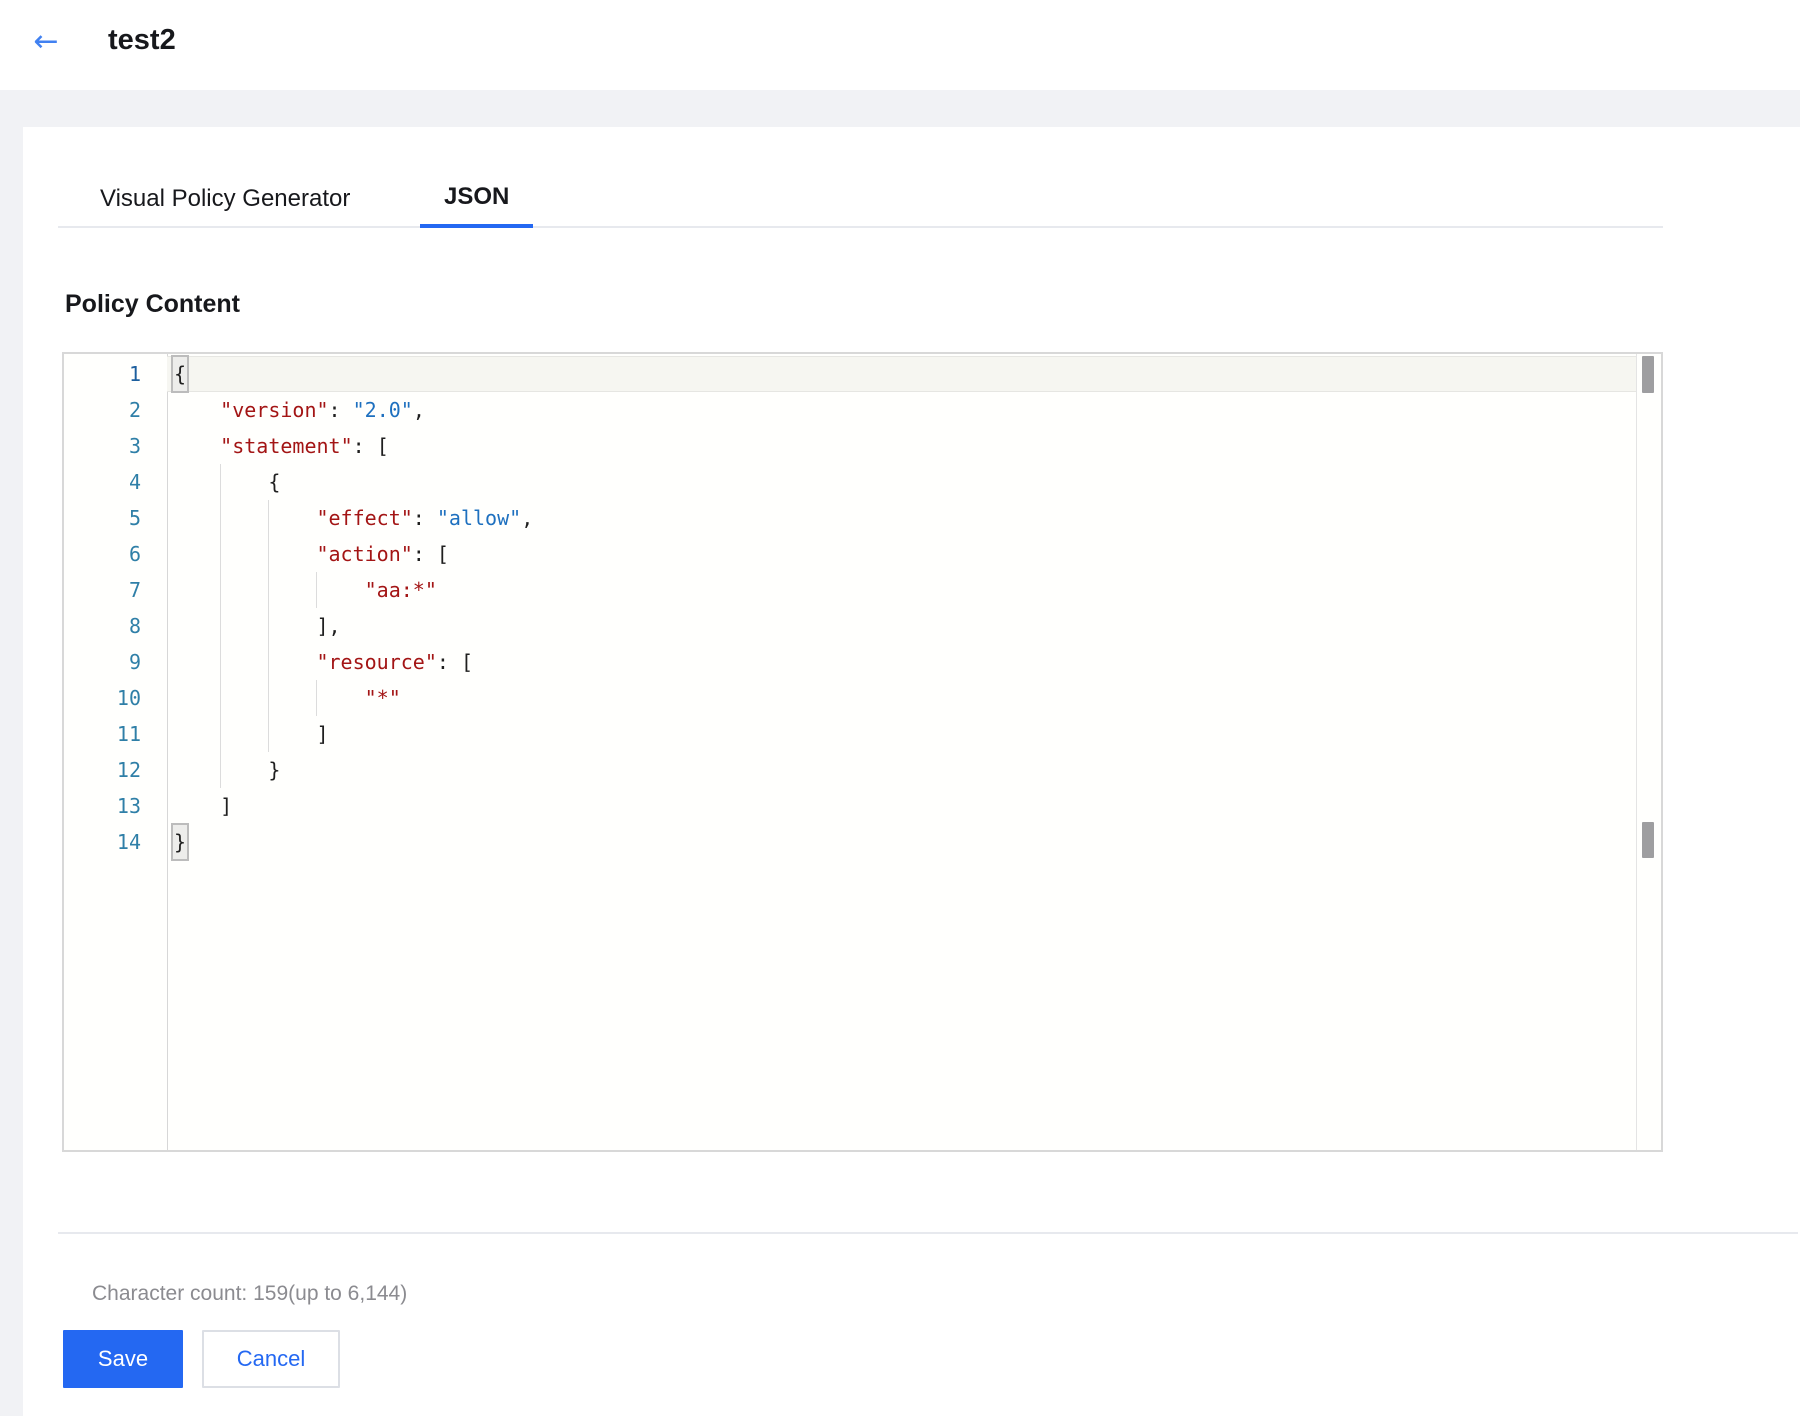  Describe the element at coordinates (477, 199) in the screenshot. I see `tab-json: JSON` at that location.